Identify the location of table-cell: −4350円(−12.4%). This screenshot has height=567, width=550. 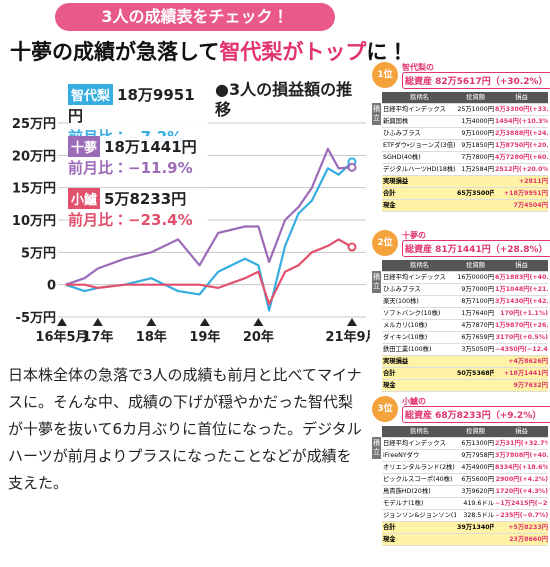
(521, 350).